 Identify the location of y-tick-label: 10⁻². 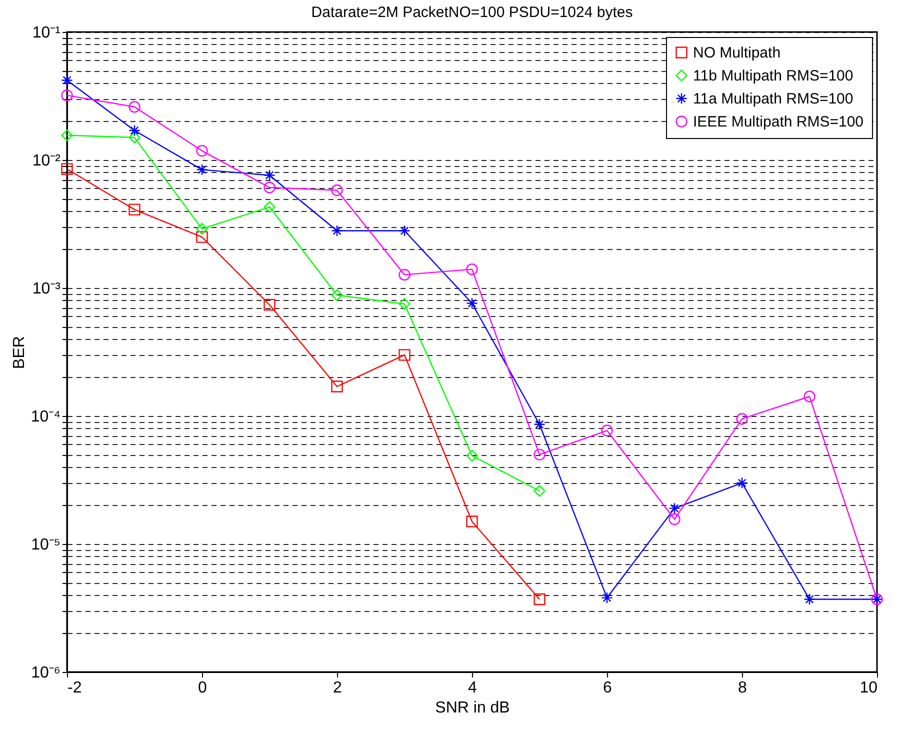
(47, 161).